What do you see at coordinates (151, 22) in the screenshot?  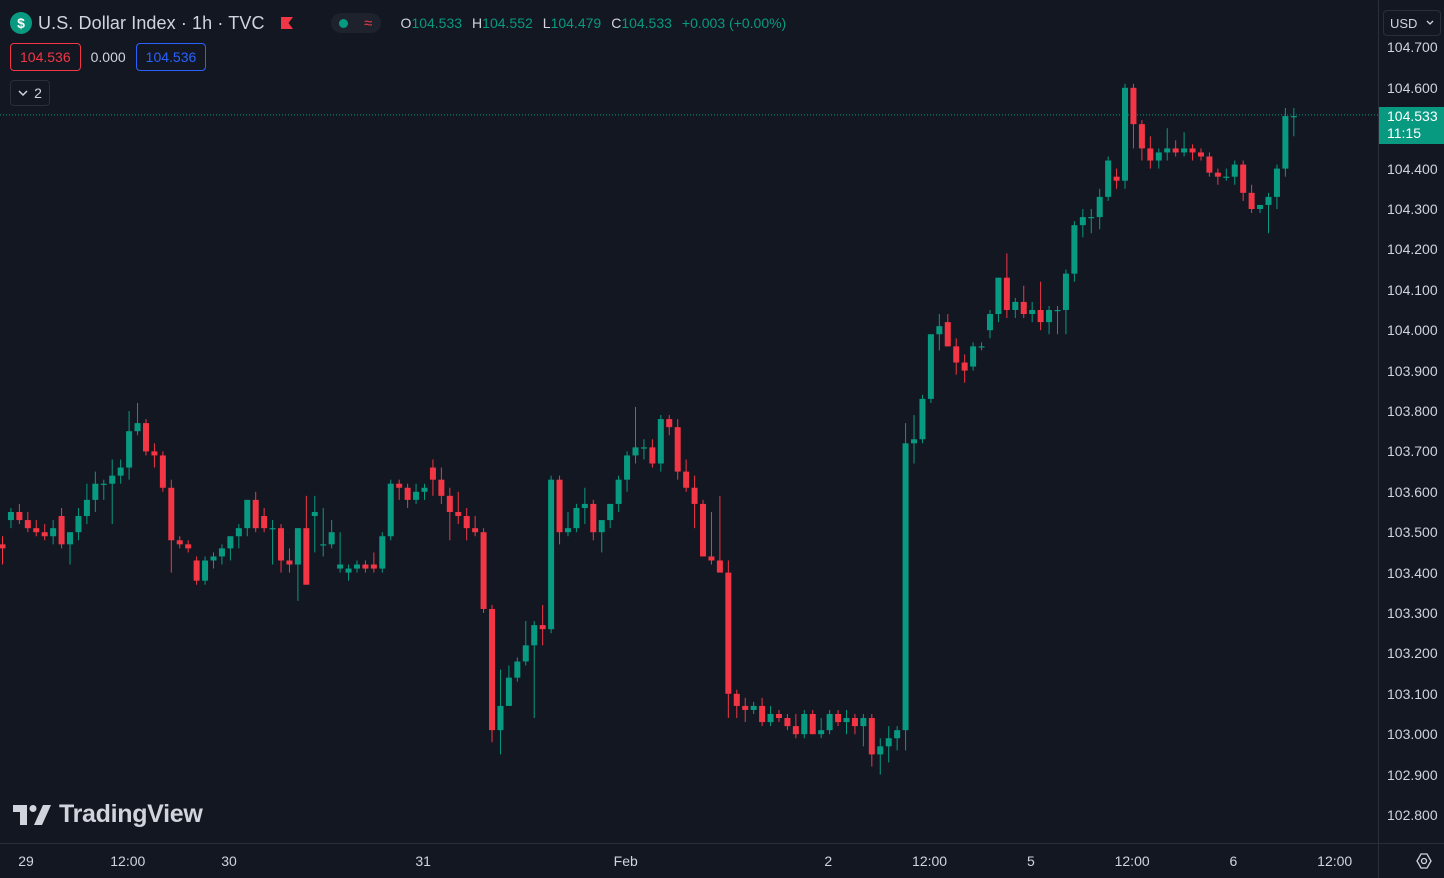 I see `symbol-title: U.S. Dollar Index · 1h · TVC` at bounding box center [151, 22].